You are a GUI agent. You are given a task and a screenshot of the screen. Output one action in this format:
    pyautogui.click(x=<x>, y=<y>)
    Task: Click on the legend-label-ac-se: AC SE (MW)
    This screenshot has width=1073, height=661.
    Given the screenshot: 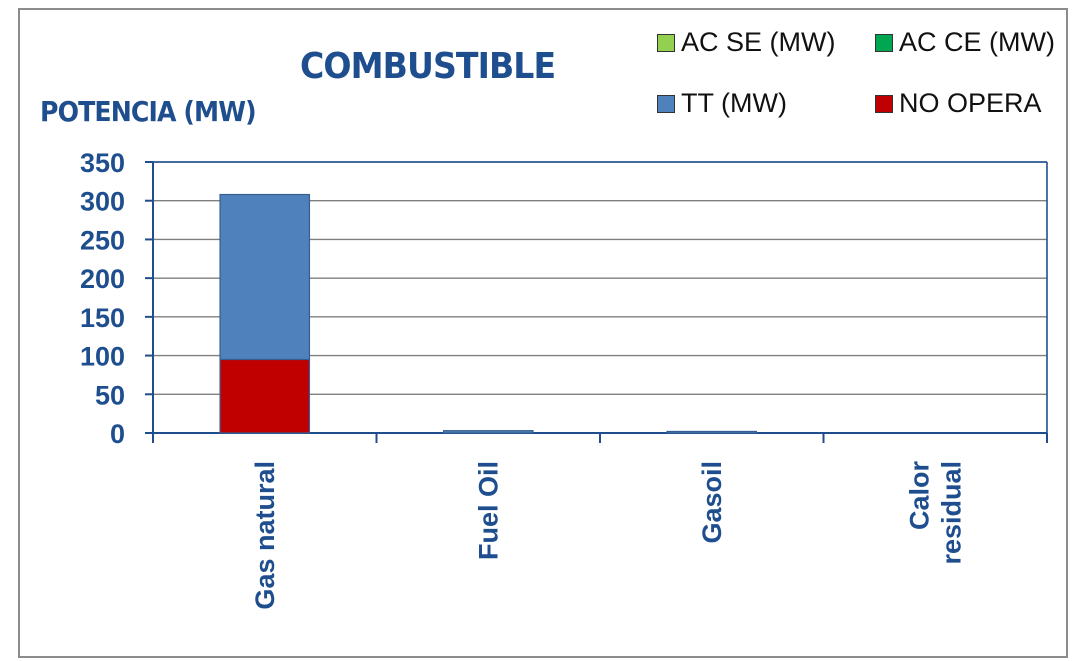 What is the action you would take?
    pyautogui.click(x=758, y=42)
    